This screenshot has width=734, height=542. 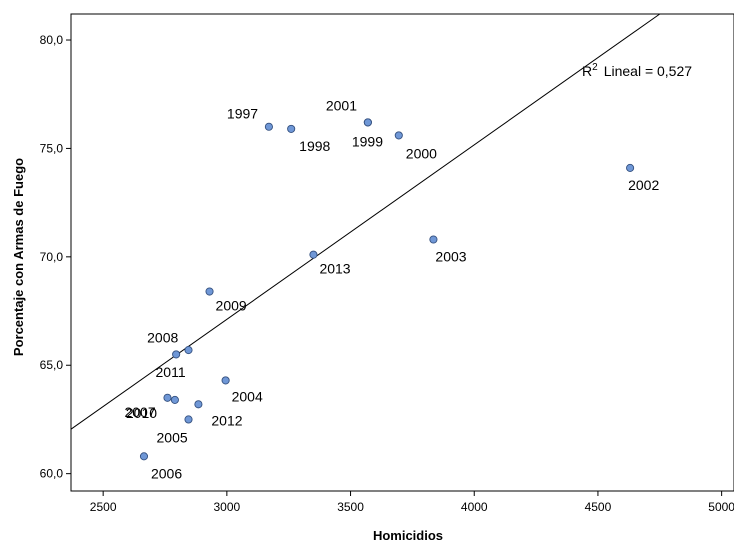 What do you see at coordinates (188, 419) in the screenshot?
I see `data-point-2005` at bounding box center [188, 419].